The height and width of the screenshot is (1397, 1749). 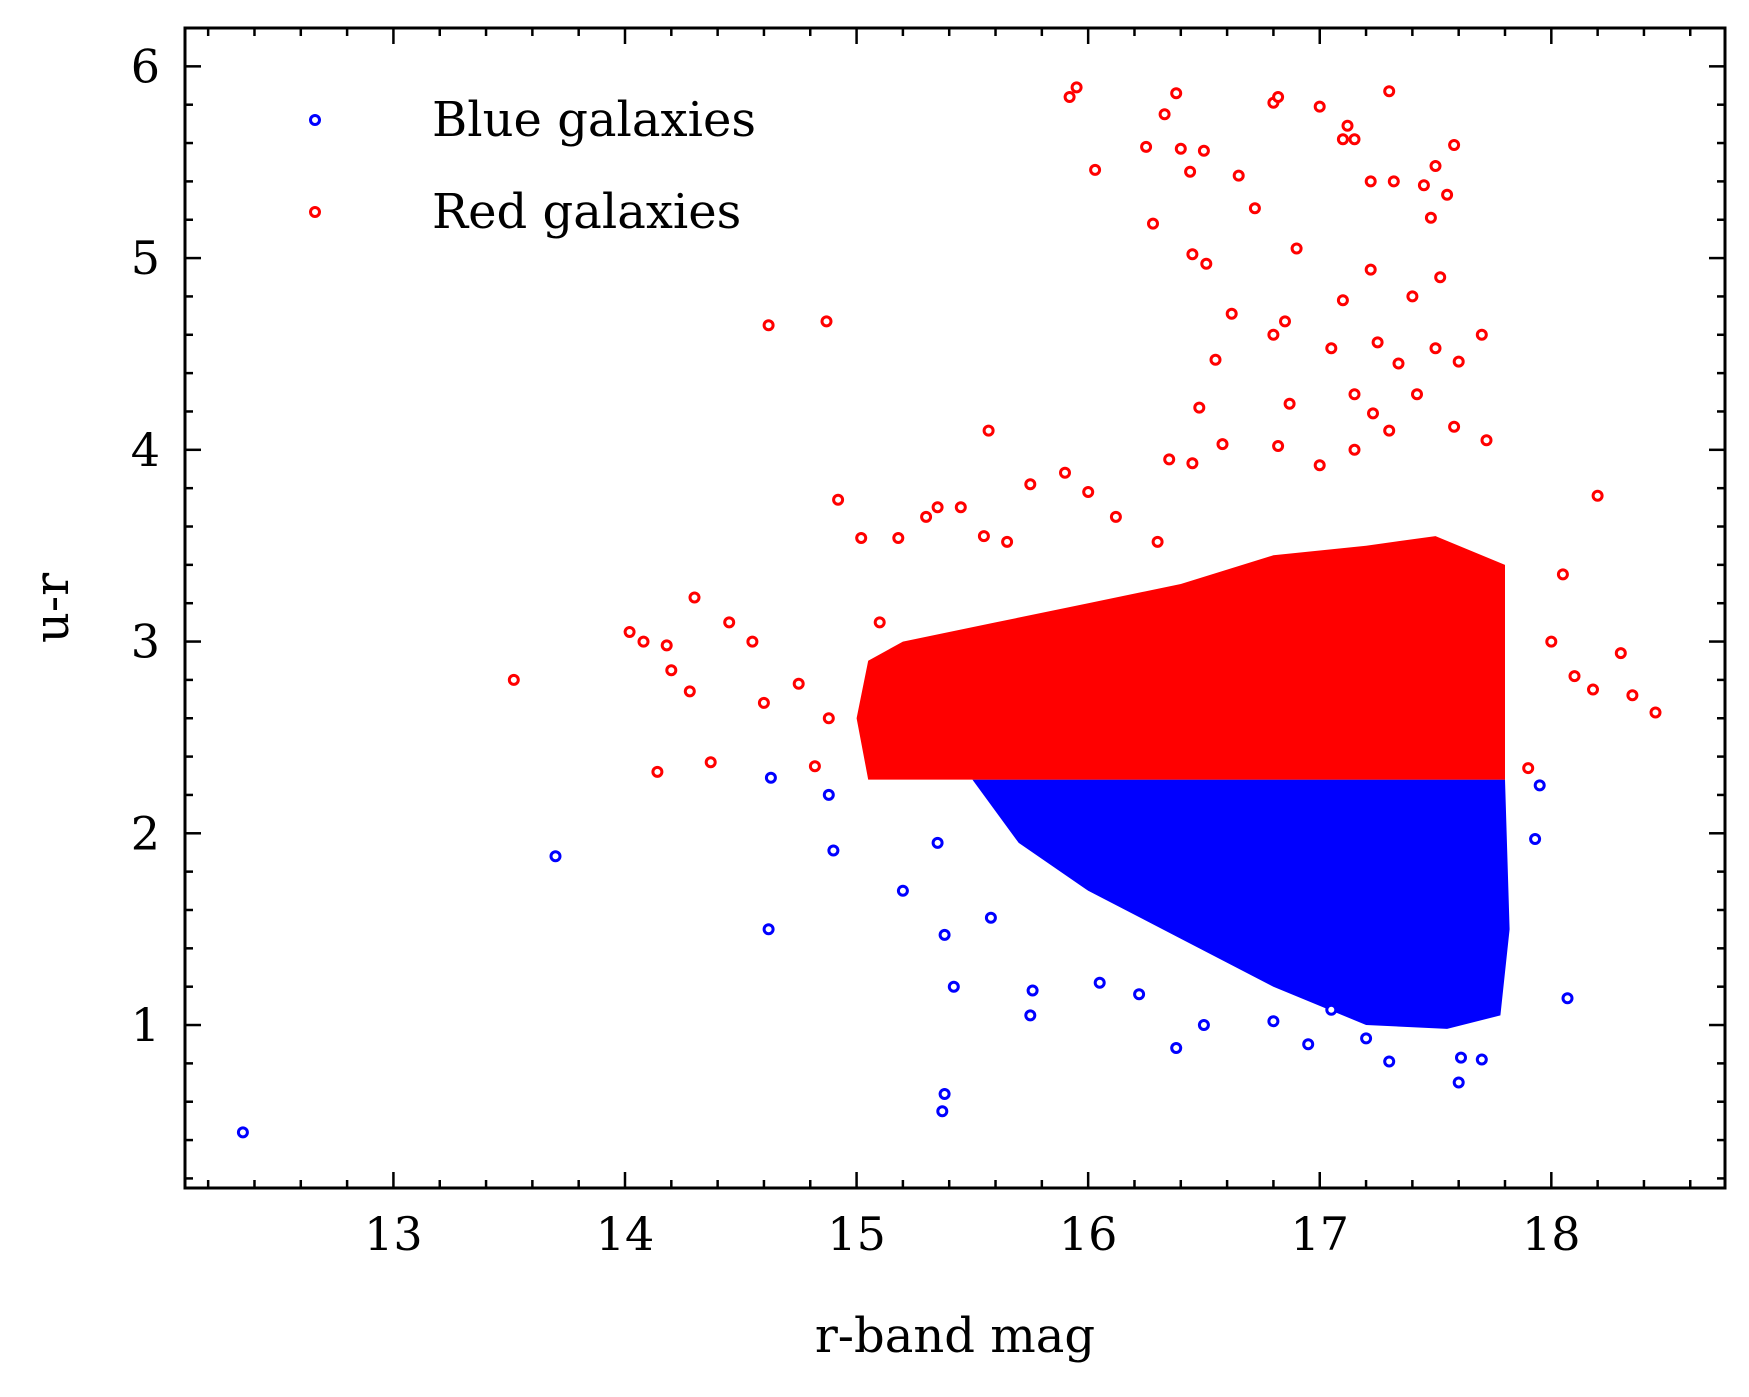 What do you see at coordinates (145, 545) in the screenshot?
I see `y-tick-labels: 1 2 3 4 5 6` at bounding box center [145, 545].